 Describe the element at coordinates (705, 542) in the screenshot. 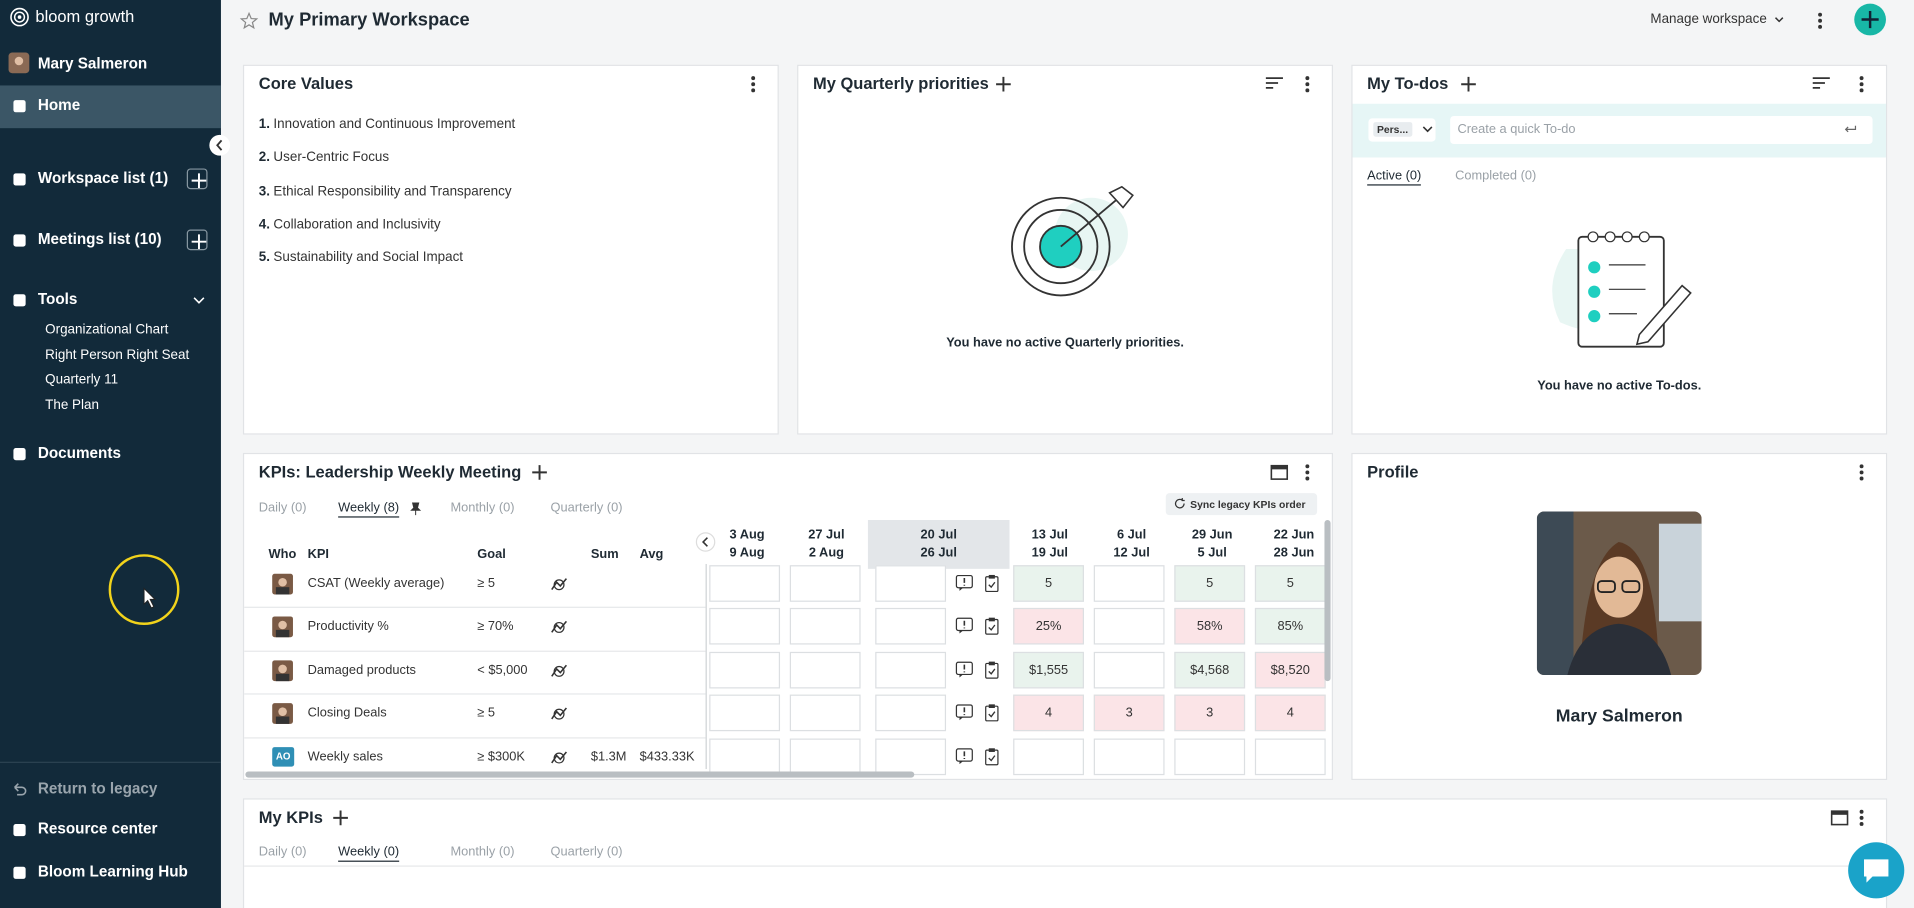

I see `scroll-left` at that location.